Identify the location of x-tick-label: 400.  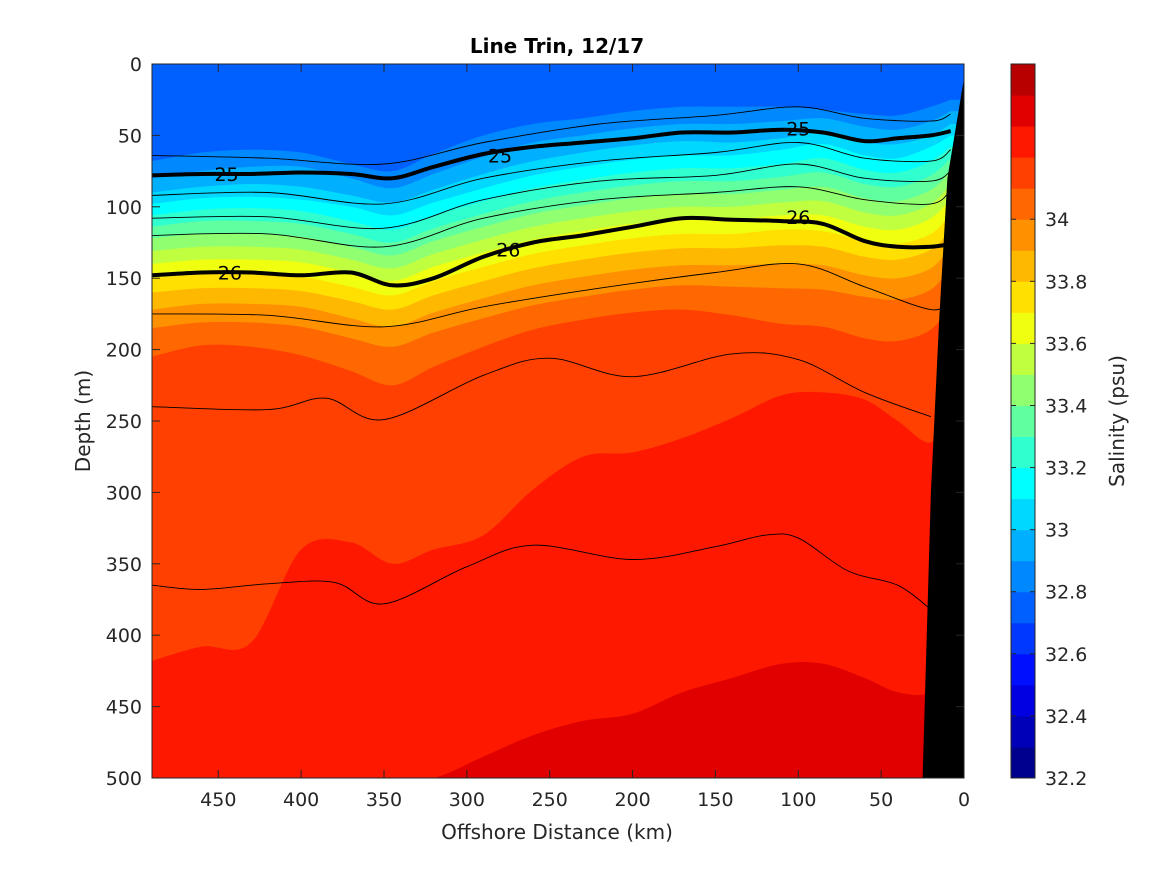
(301, 800).